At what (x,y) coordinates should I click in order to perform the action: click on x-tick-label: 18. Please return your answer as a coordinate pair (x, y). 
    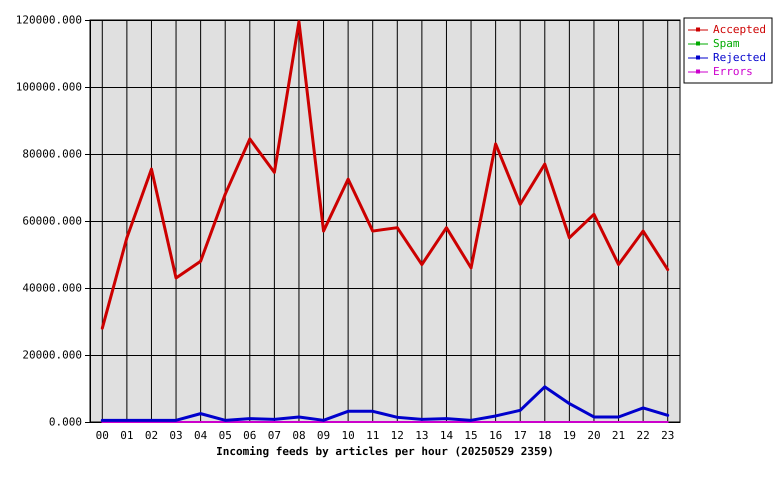
    Looking at the image, I should click on (545, 435).